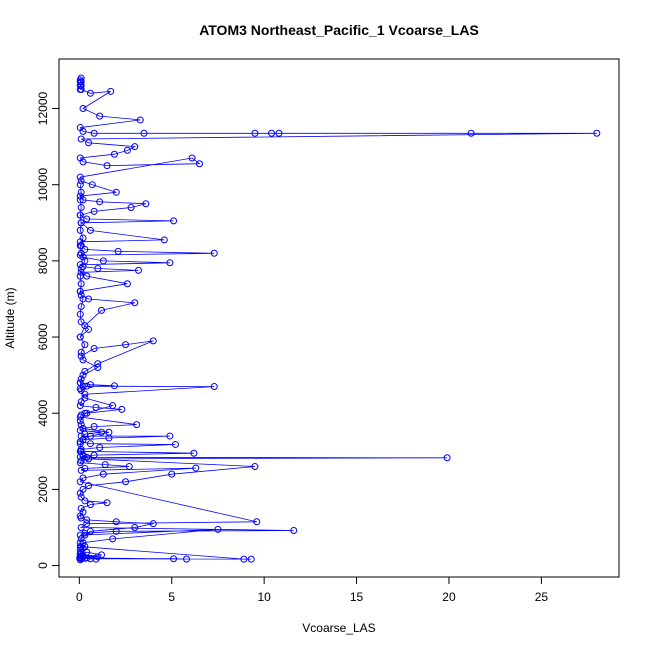  What do you see at coordinates (43, 413) in the screenshot?
I see `y-tick-label: 4000` at bounding box center [43, 413].